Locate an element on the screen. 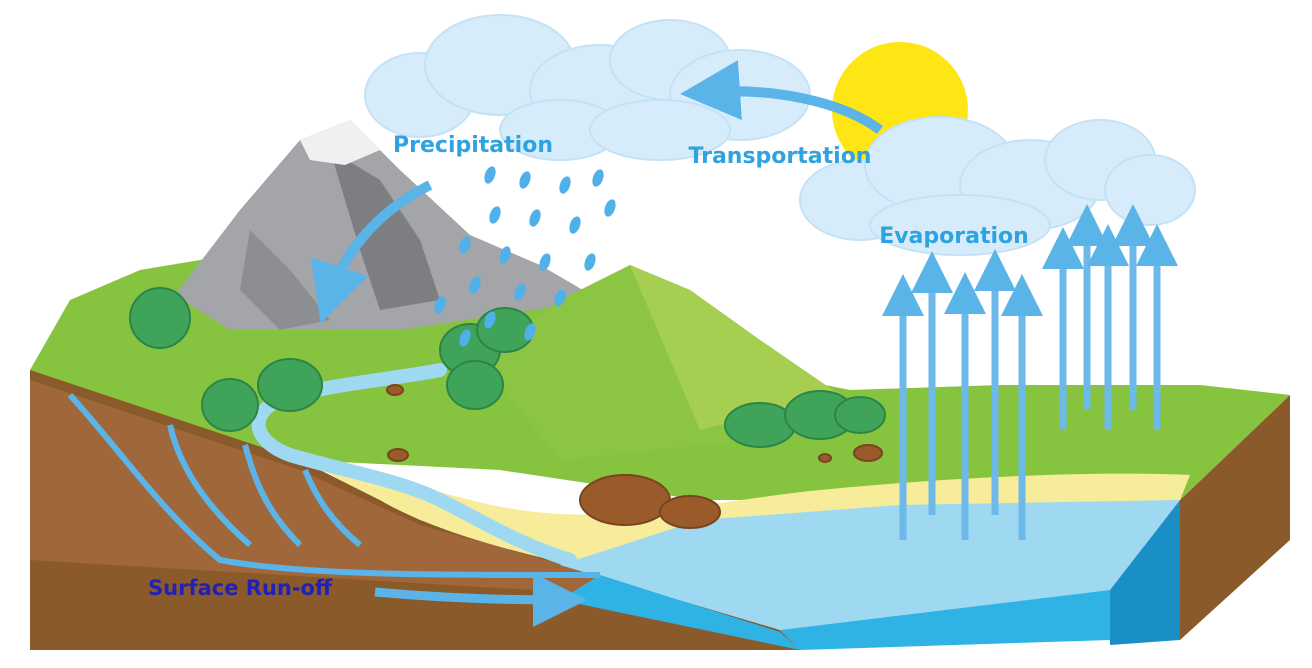 This screenshot has height=668, width=1312. runoff-arrow-icon is located at coordinates (480, 599).